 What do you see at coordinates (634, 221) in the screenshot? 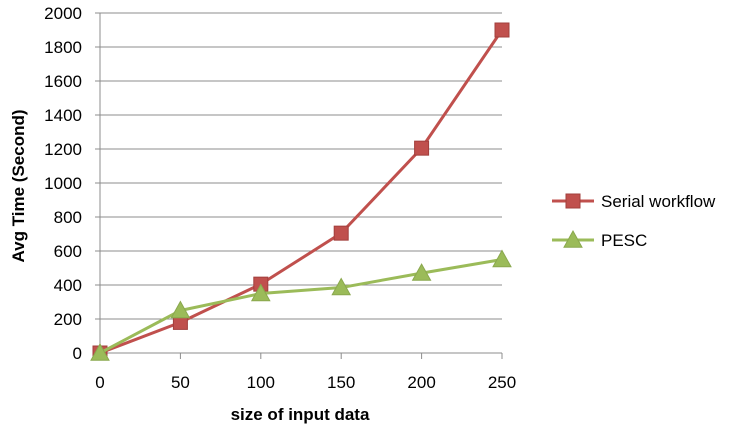
I see `legend: Serial workflow PESC` at bounding box center [634, 221].